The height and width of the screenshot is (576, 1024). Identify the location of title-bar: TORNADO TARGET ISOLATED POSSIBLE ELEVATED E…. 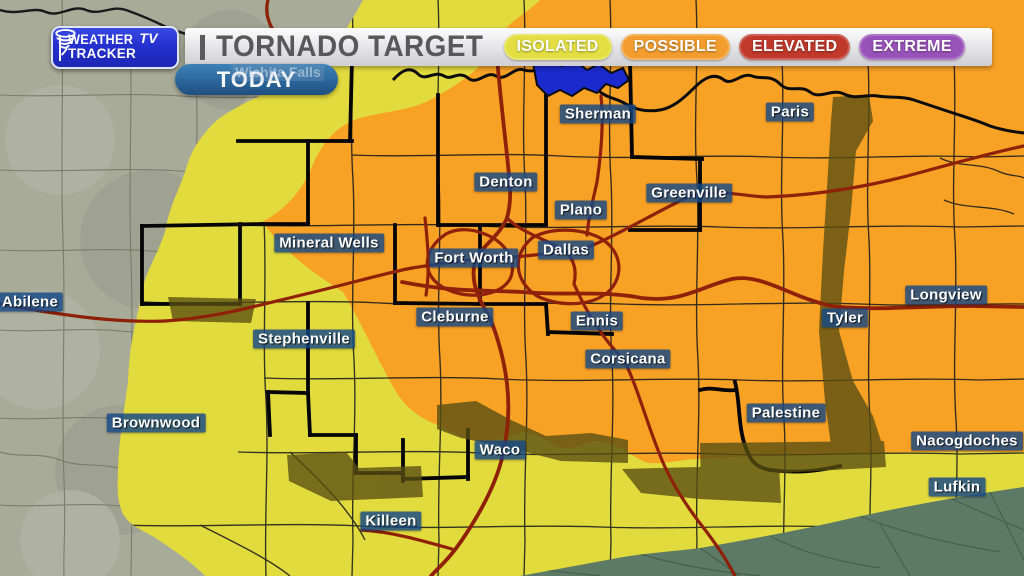
(588, 47).